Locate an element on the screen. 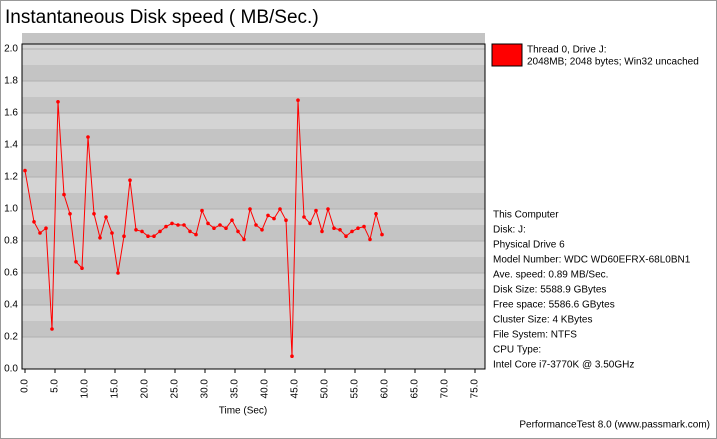  y-tick-label: 1.2 is located at coordinates (11, 177).